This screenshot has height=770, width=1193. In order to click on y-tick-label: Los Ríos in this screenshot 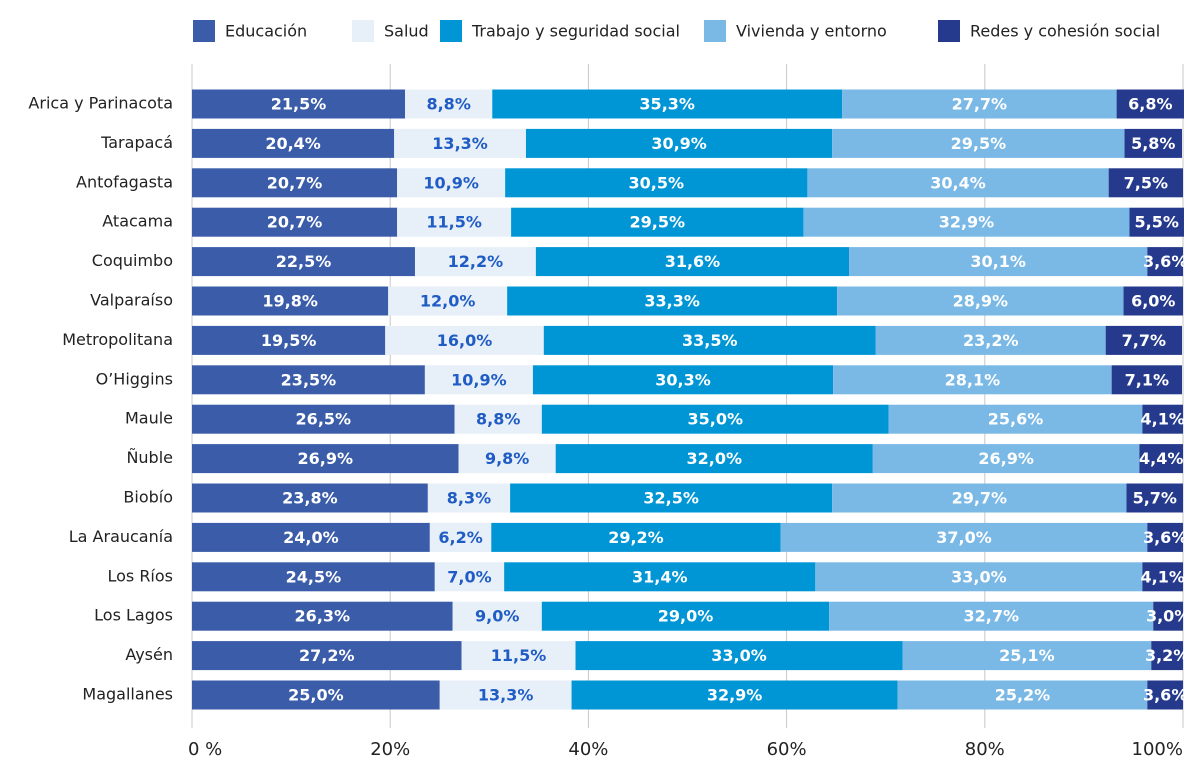, I will do `click(140, 575)`.